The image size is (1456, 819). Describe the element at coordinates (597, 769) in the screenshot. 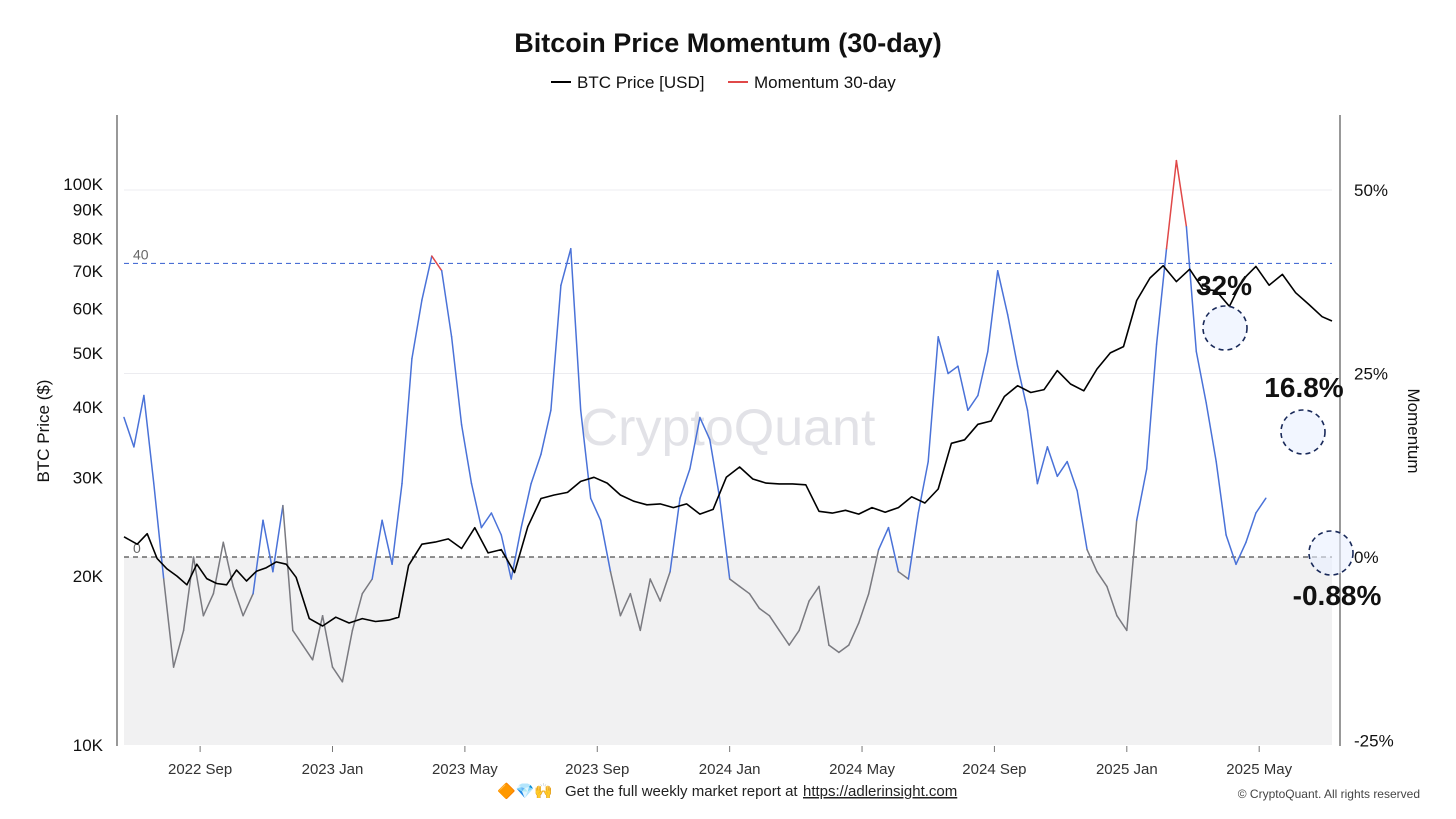

I see `x-tick-label-3: 2023 Sep` at that location.